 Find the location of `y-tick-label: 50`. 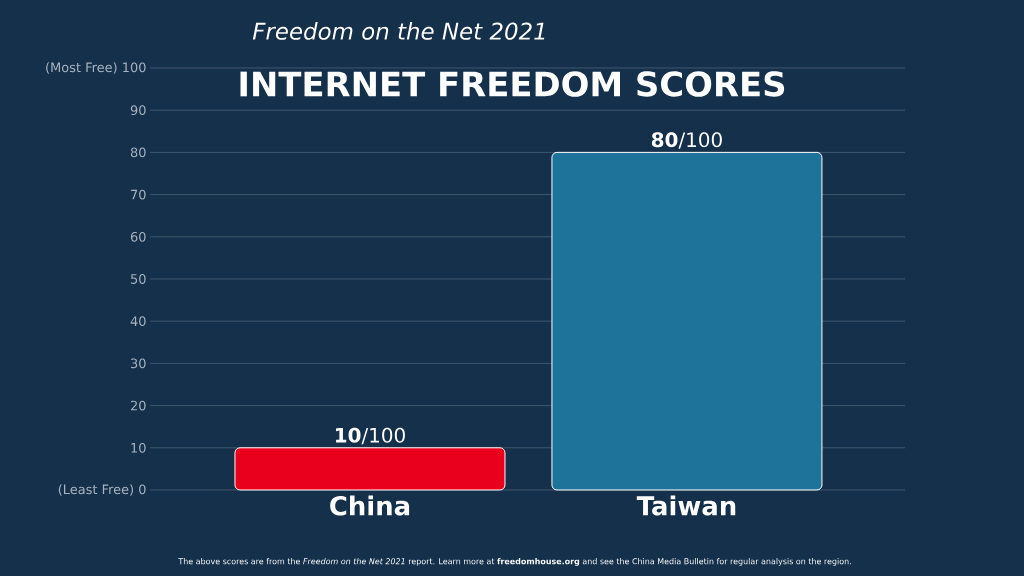

y-tick-label: 50 is located at coordinates (138, 279).